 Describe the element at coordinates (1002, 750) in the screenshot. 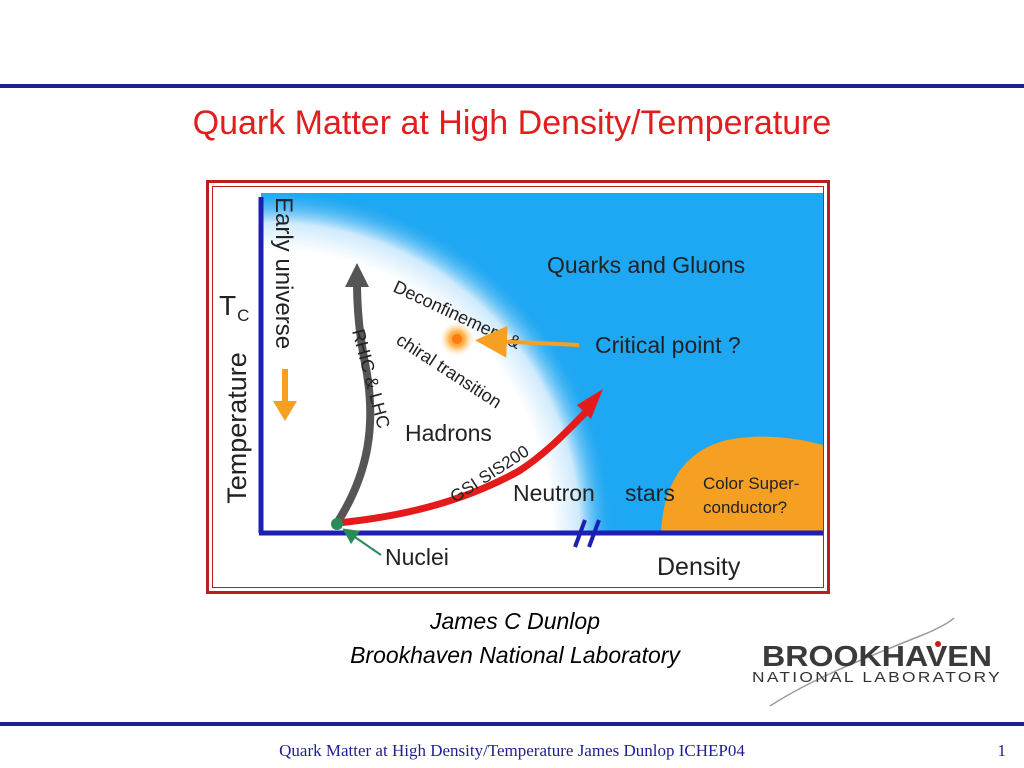

I see `page-number: 1` at that location.